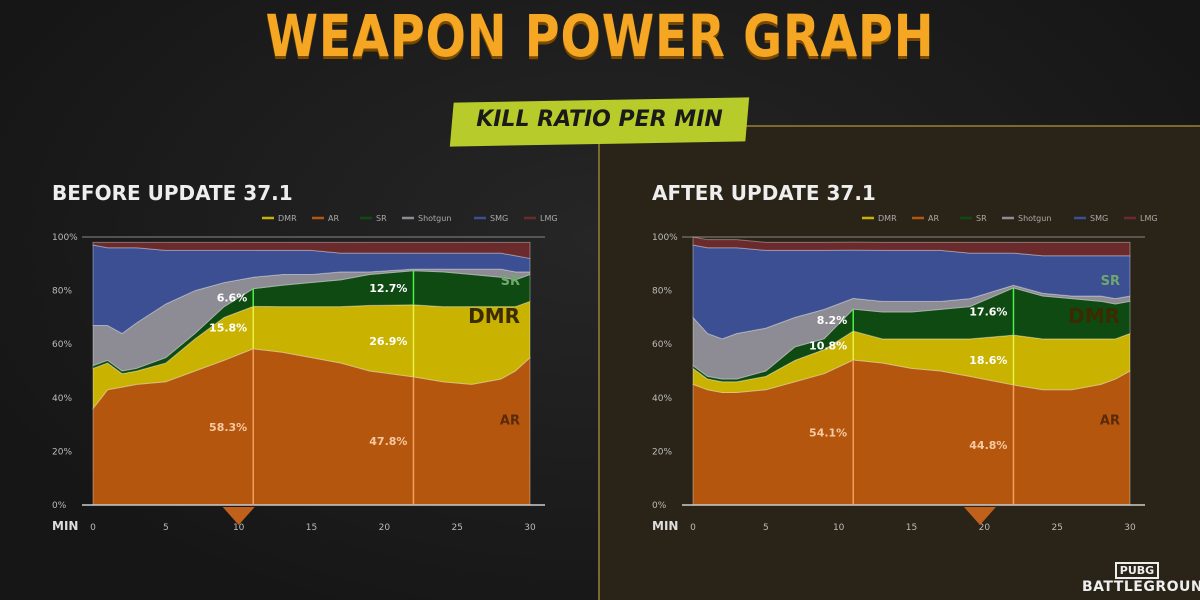 The width and height of the screenshot is (1200, 600). Describe the element at coordinates (1137, 570) in the screenshot. I see `logo-line1: PUBG` at that location.